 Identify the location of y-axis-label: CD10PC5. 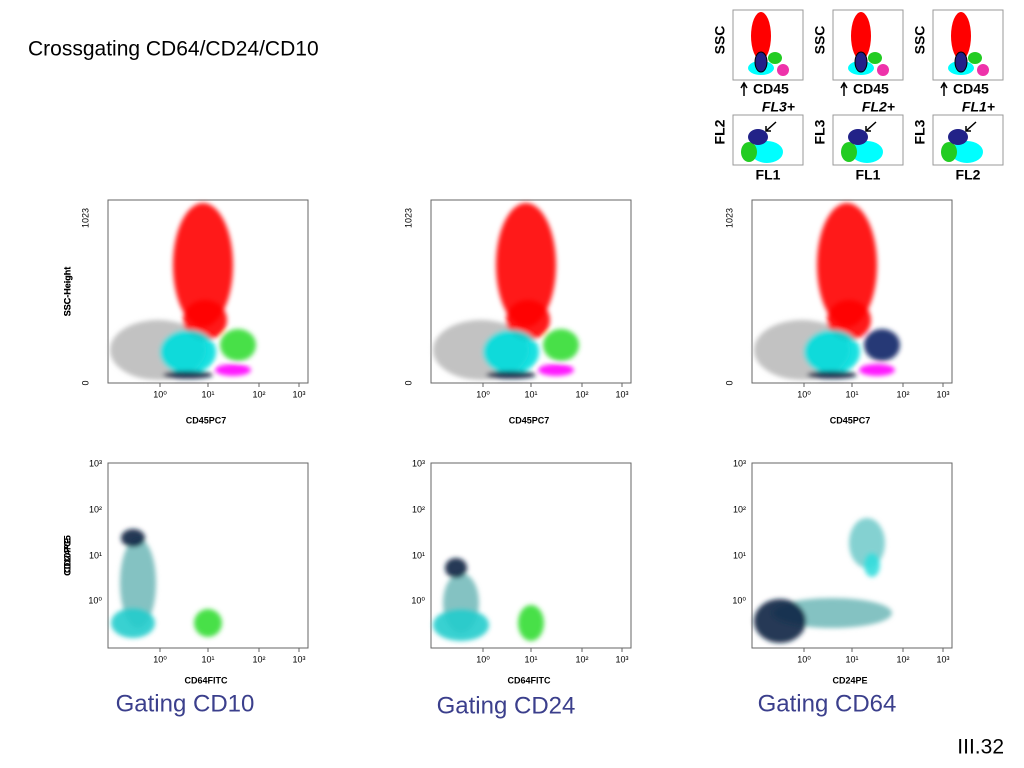
(67, 555).